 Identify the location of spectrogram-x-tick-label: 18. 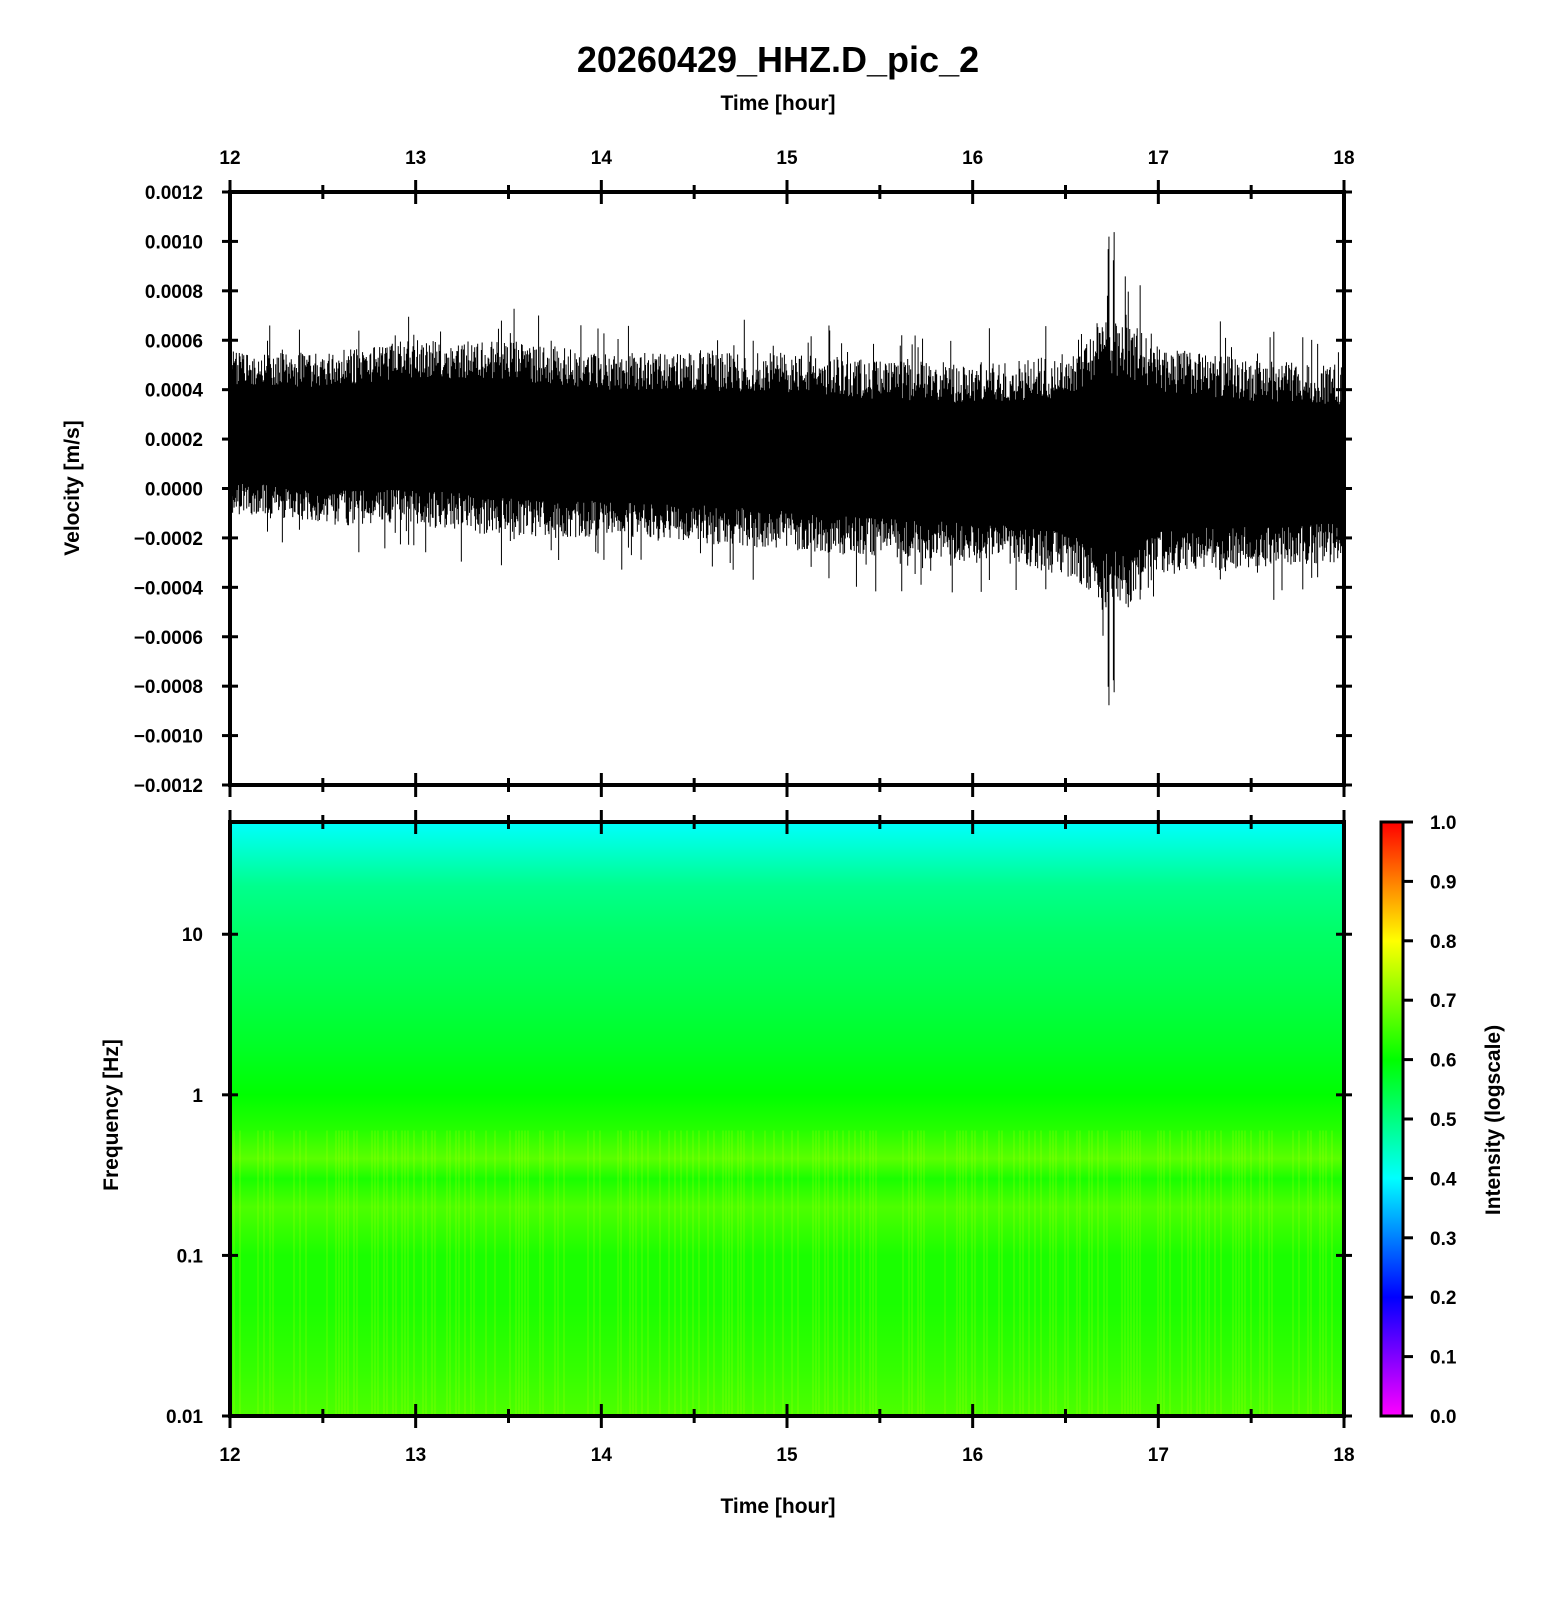
(1343, 1455).